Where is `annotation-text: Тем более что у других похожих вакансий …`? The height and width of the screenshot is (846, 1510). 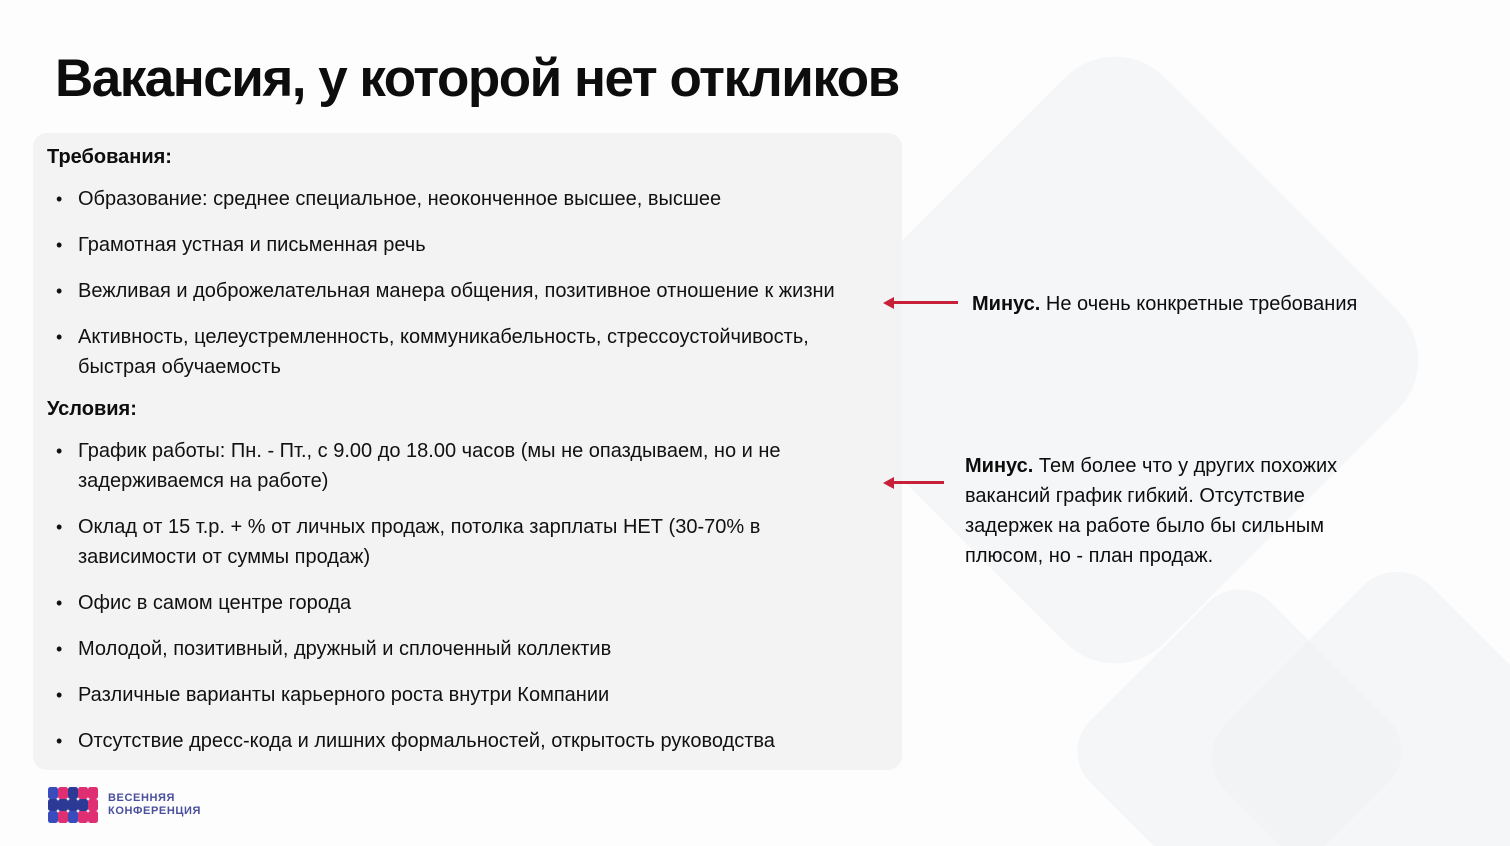 annotation-text: Тем более что у других похожих вакансий … is located at coordinates (1151, 511).